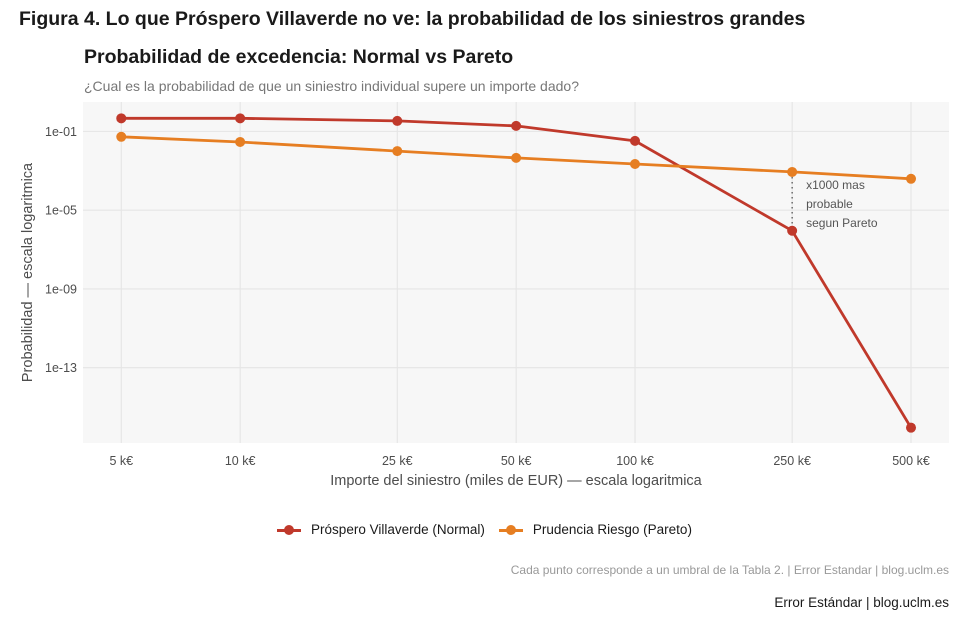 Image resolution: width=969 pixels, height=619 pixels. I want to click on y-tick-label: 1e-09, so click(61, 289).